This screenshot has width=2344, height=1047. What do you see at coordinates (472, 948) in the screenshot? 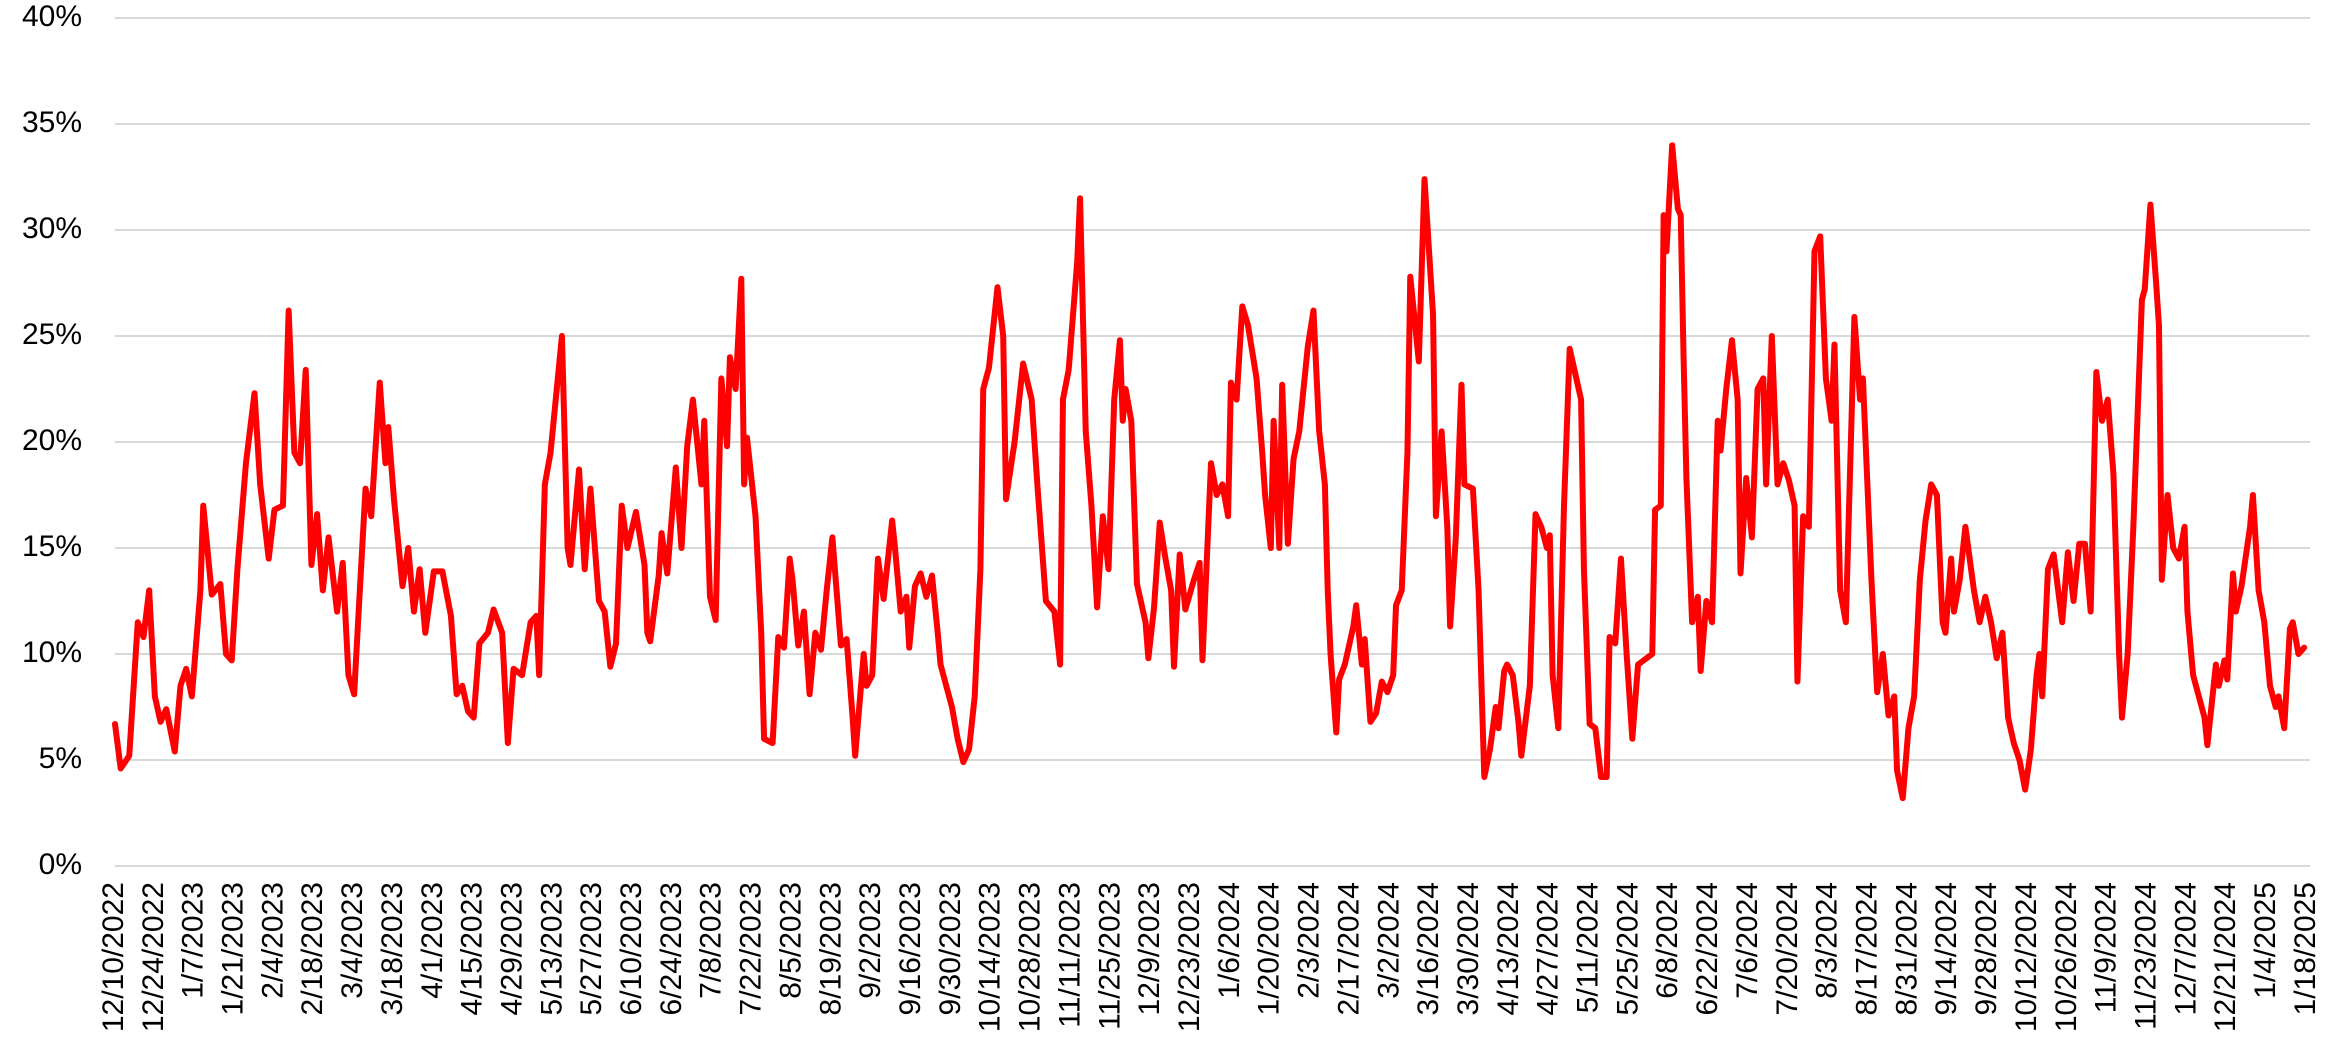
I see `x-tick-label: 4/15/2023` at bounding box center [472, 948].